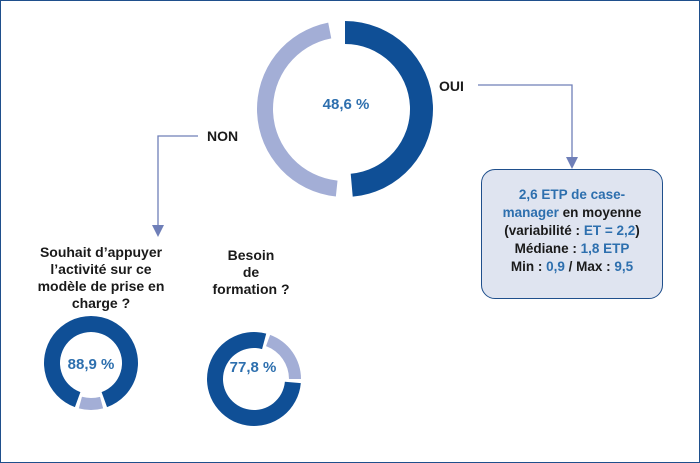  What do you see at coordinates (609, 230) in the screenshot?
I see `std-dev-value: ET = 2,2` at bounding box center [609, 230].